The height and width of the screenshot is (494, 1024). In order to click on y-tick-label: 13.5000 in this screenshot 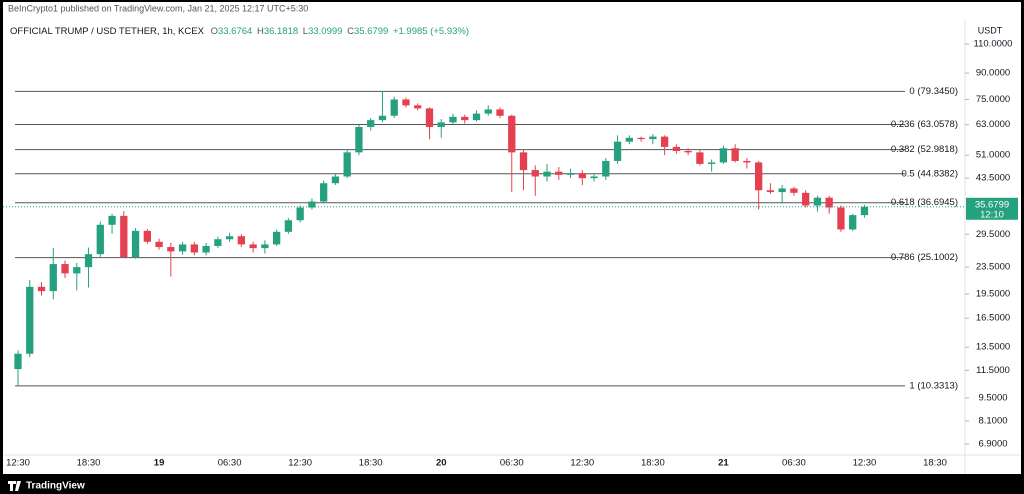, I will do `click(993, 347)`.